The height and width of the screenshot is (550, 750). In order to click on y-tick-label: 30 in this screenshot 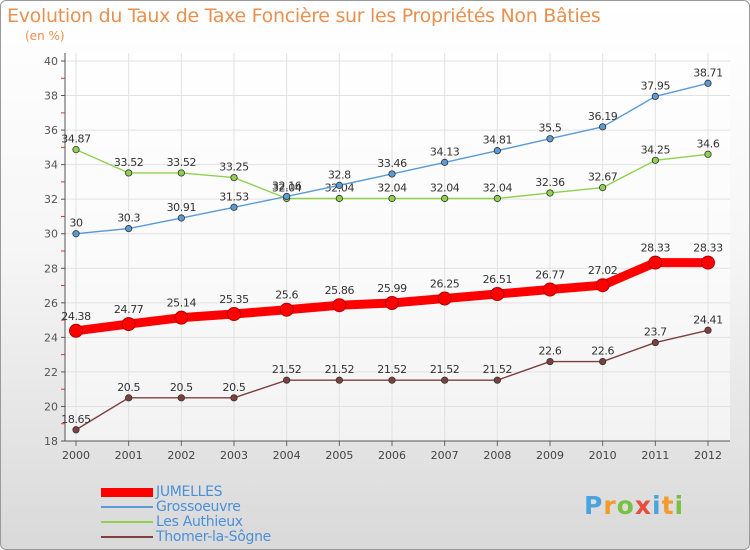, I will do `click(51, 234)`.